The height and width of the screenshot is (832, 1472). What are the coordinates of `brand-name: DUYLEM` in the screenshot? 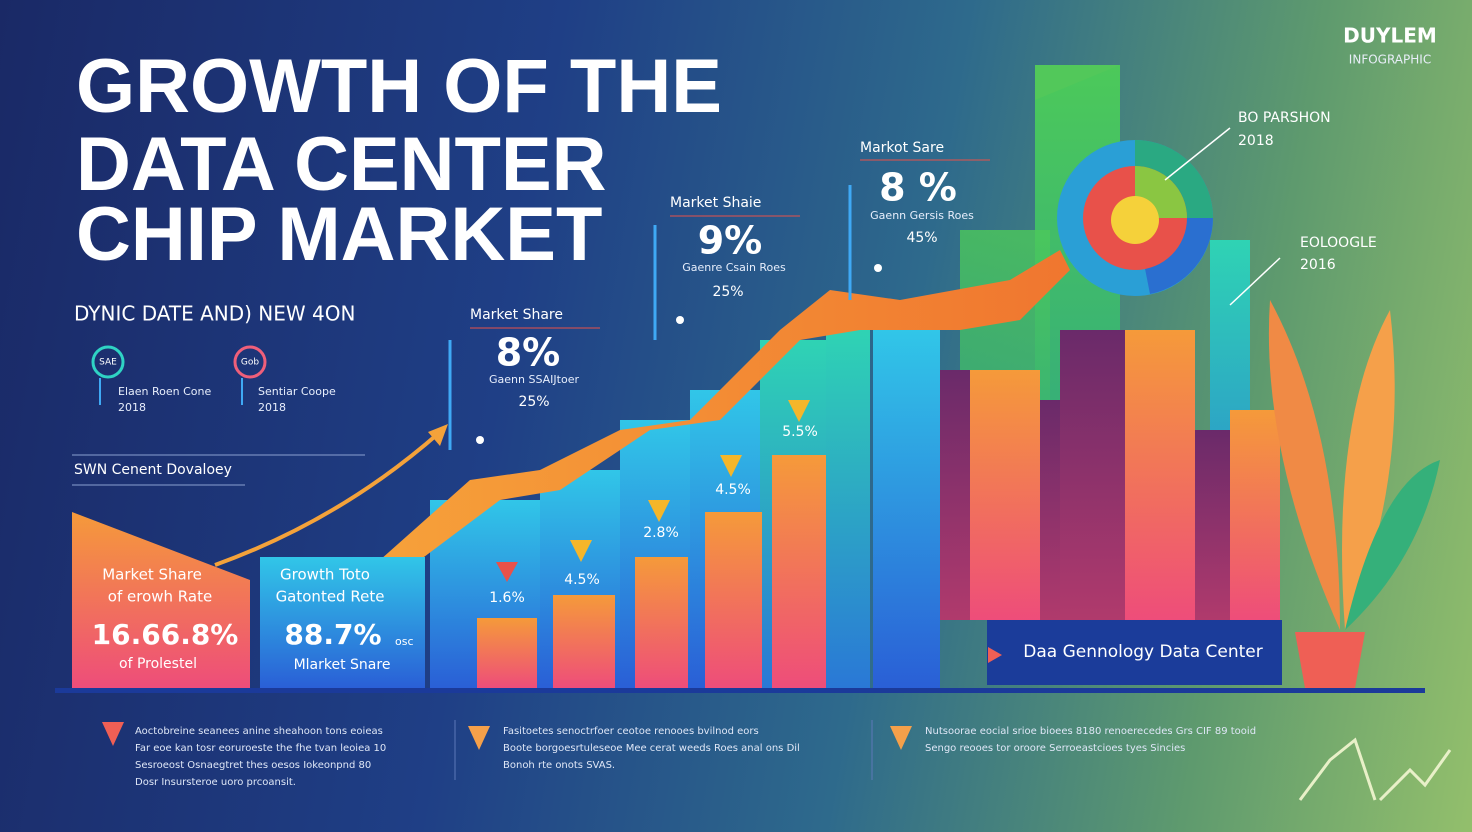 It's located at (1390, 36).